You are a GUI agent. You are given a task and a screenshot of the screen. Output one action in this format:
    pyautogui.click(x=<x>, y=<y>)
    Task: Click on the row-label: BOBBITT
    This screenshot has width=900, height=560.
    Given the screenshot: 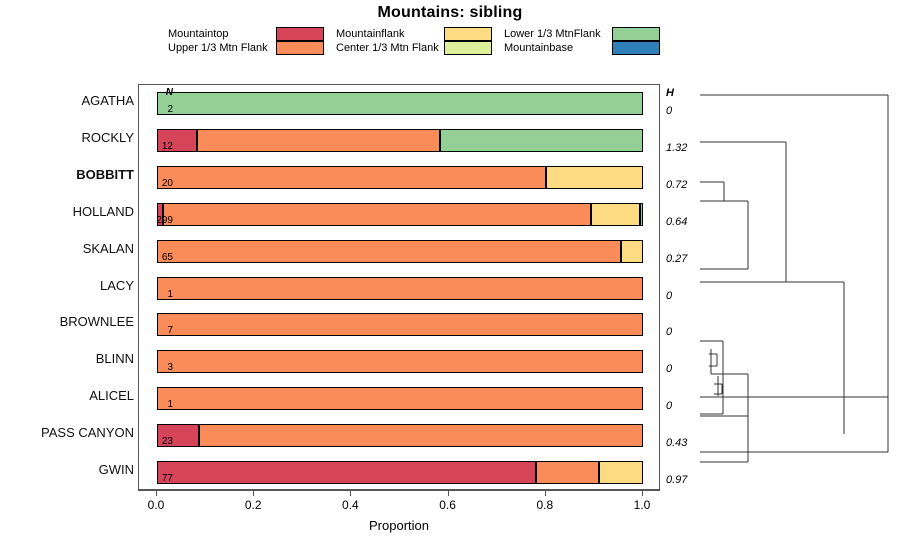 What is the action you would take?
    pyautogui.click(x=105, y=174)
    